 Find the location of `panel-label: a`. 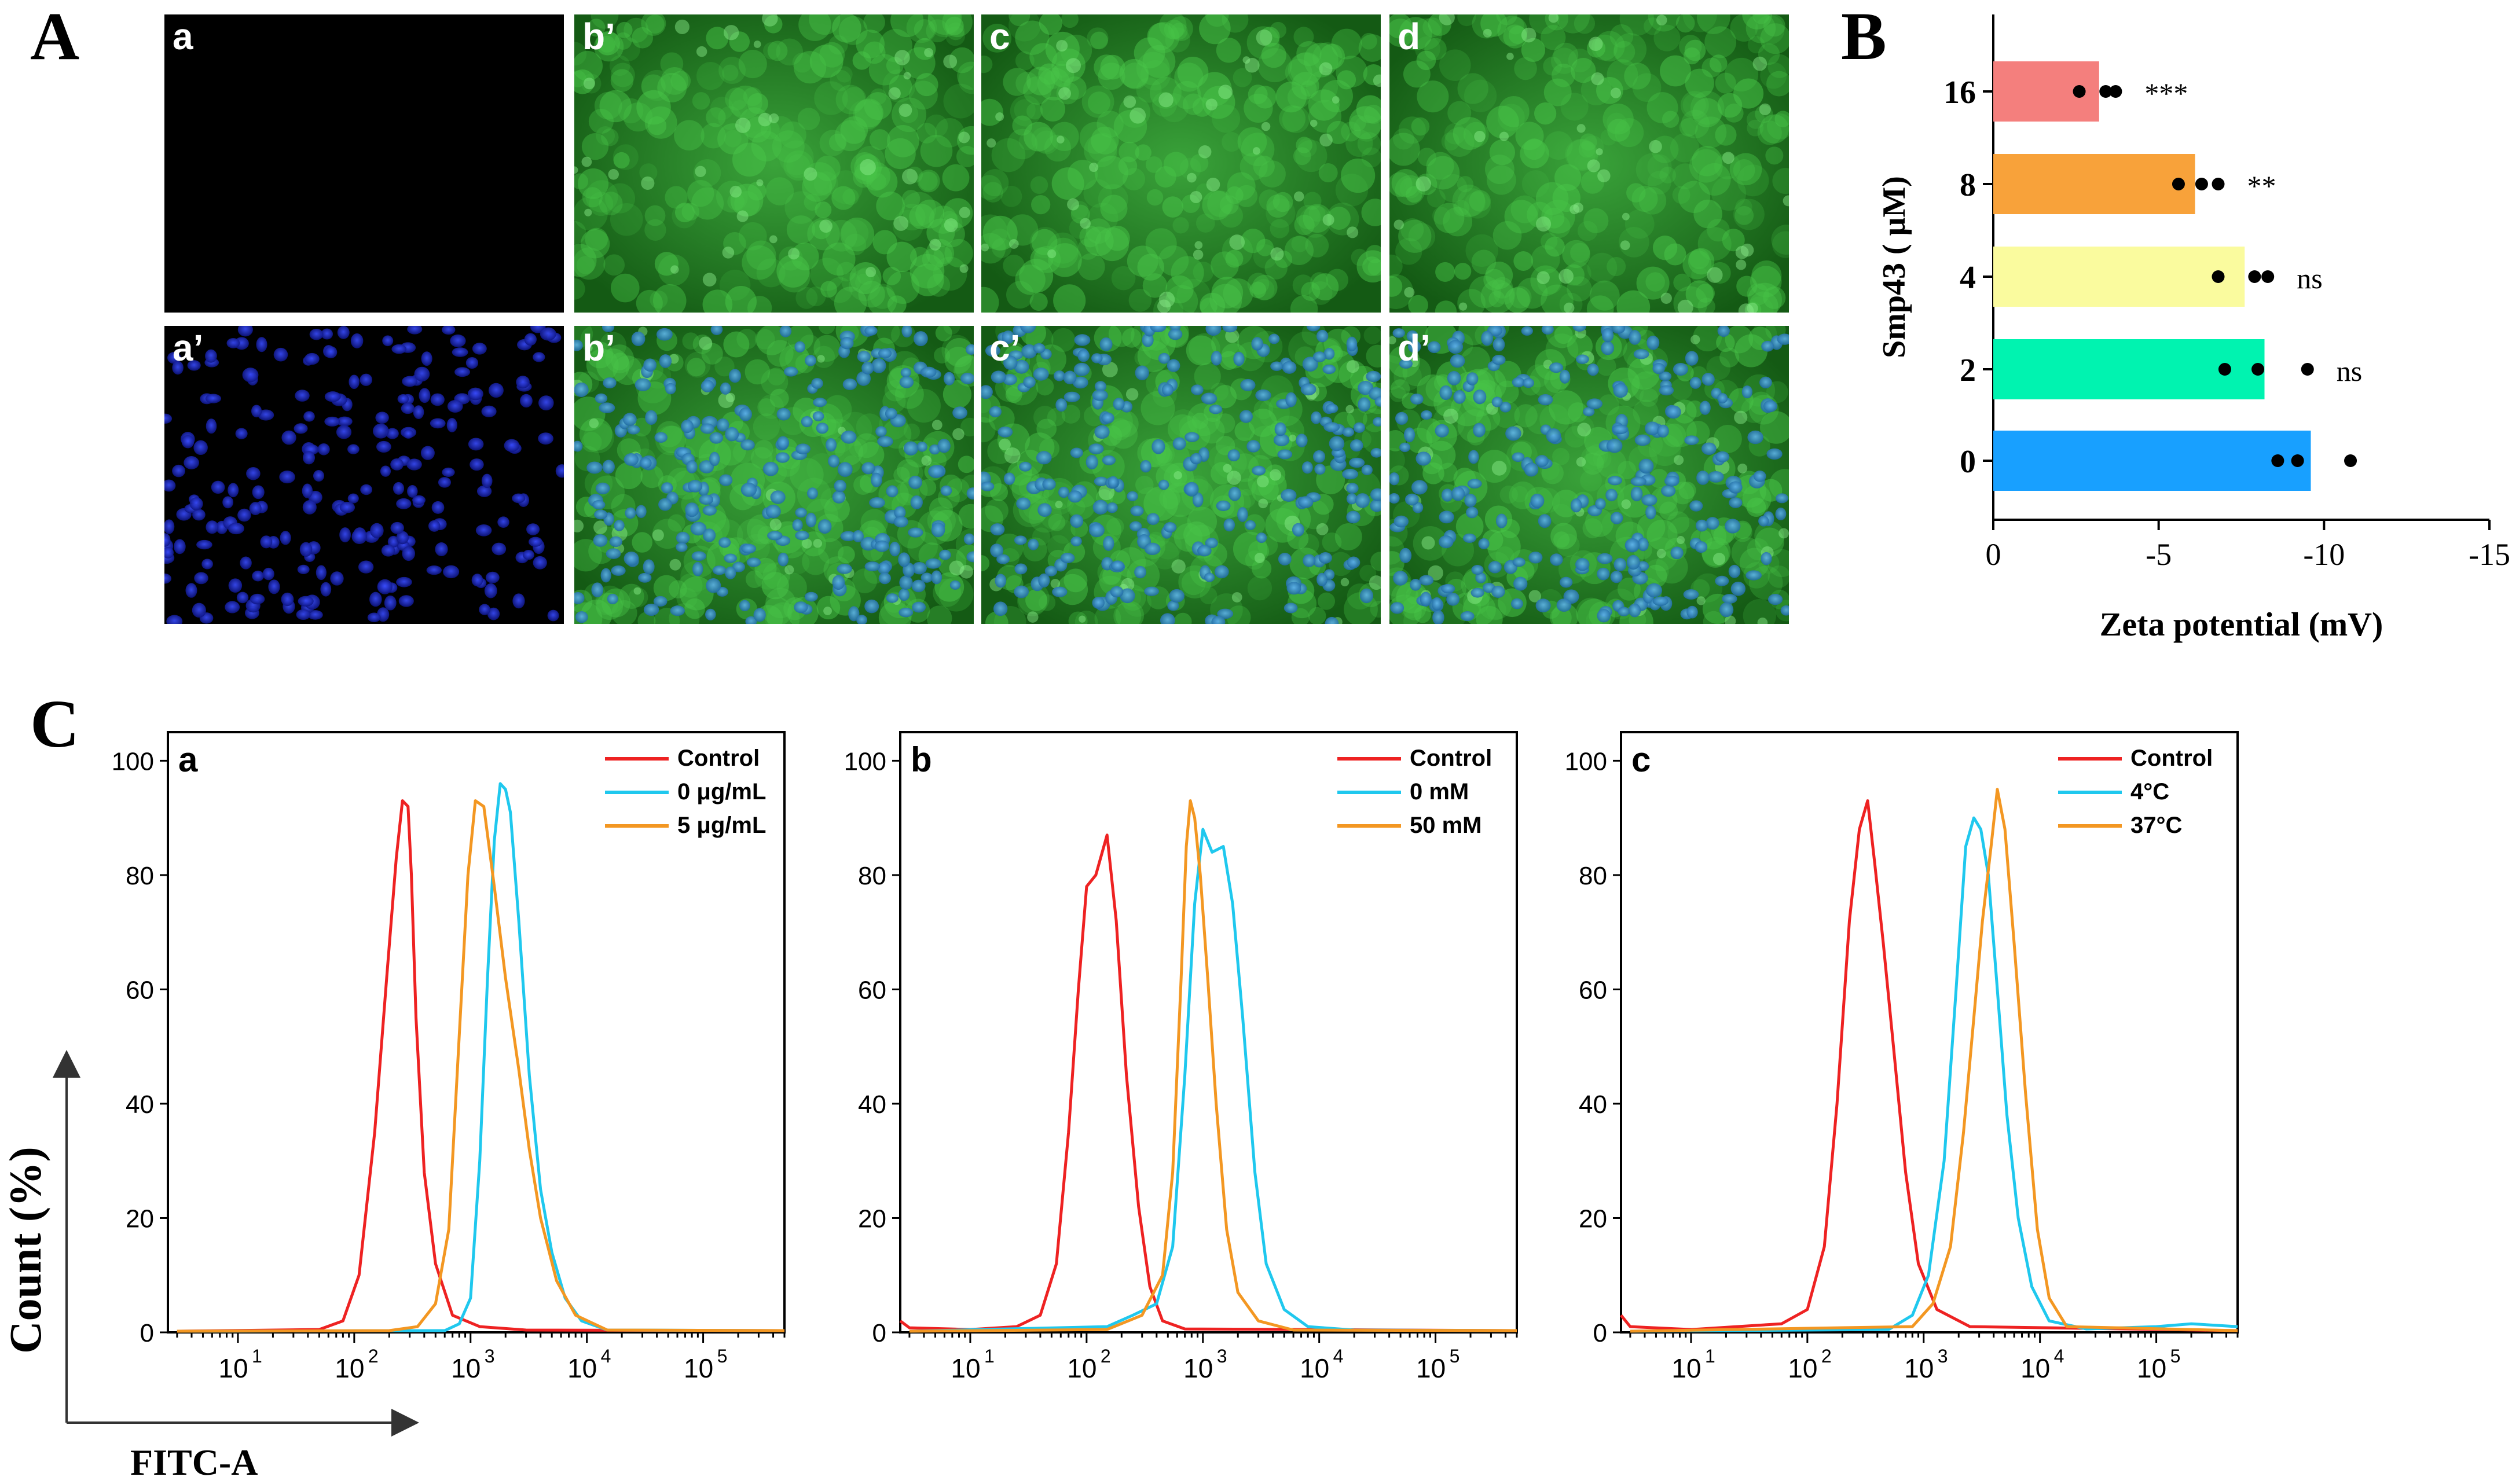

panel-label: a is located at coordinates (188, 759).